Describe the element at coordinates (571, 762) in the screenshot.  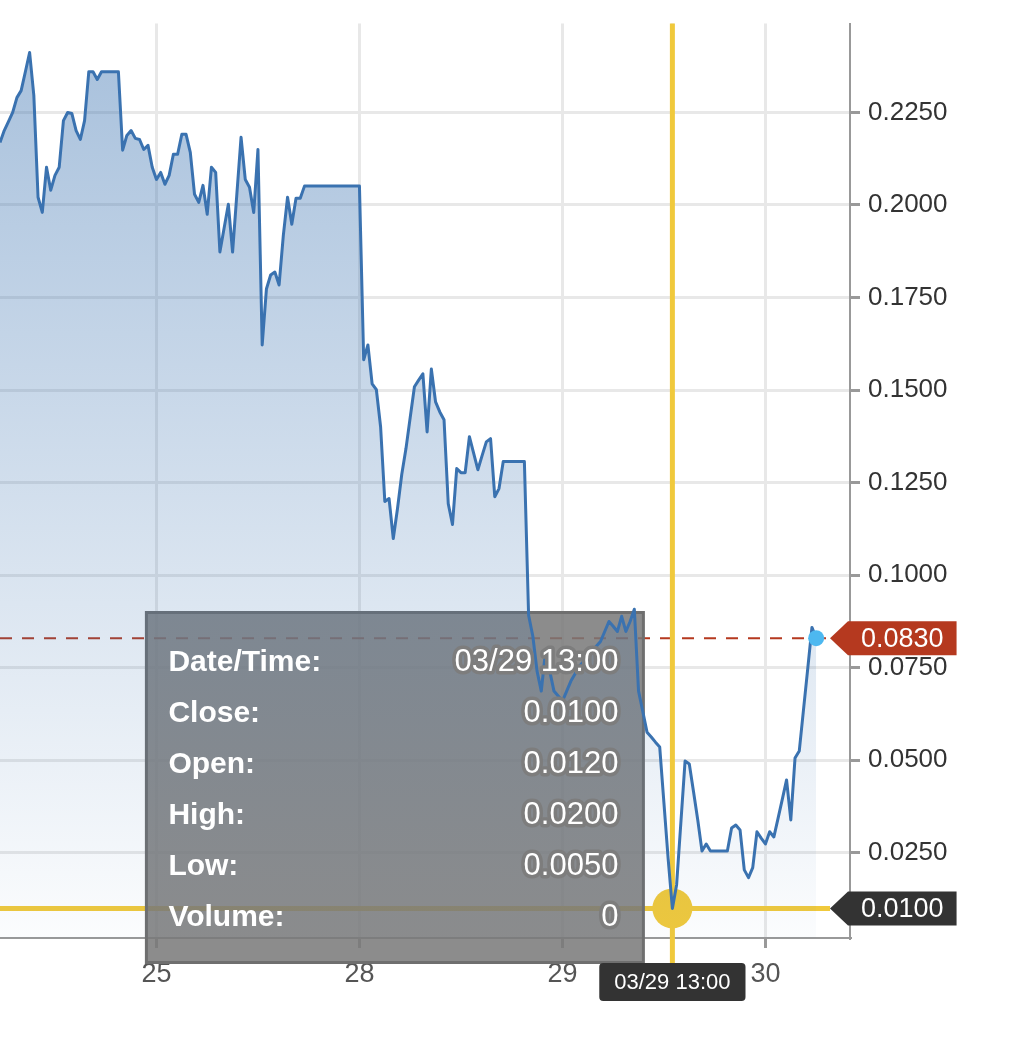
I see `annotation: 0.0120` at that location.